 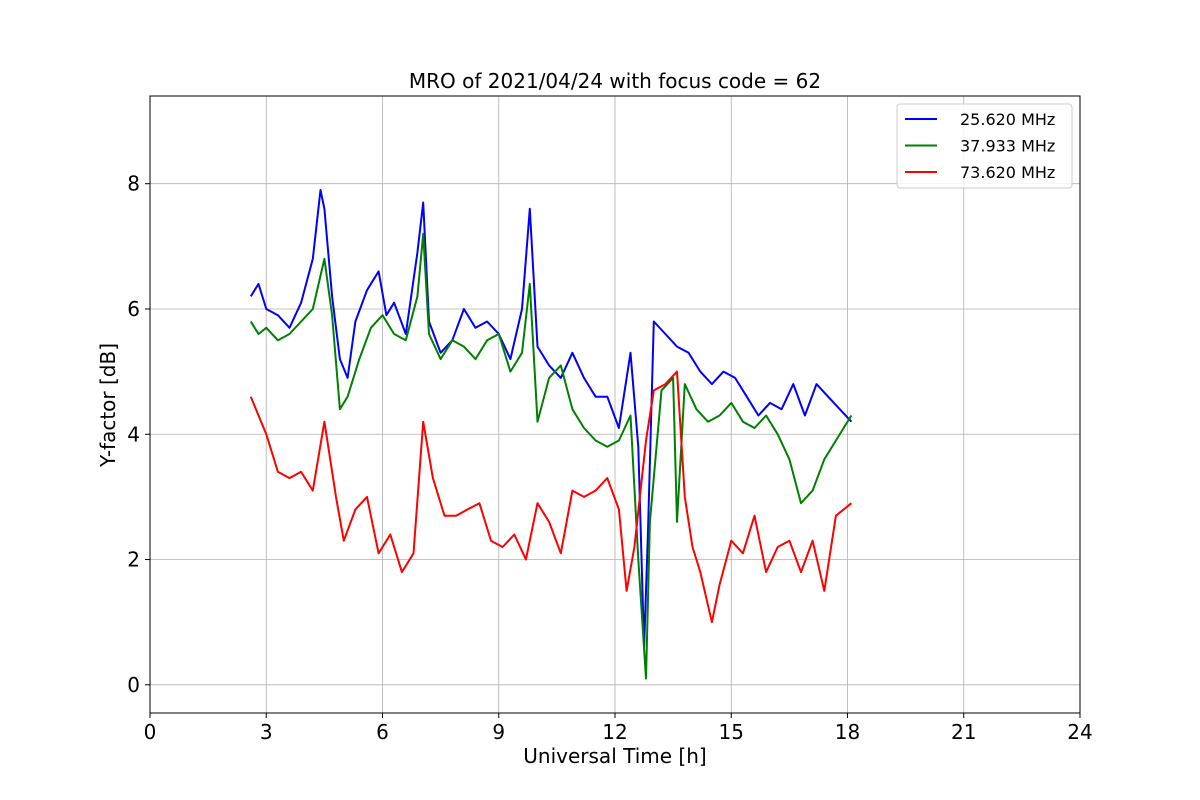 What do you see at coordinates (847, 732) in the screenshot?
I see `x-tick-label: 18` at bounding box center [847, 732].